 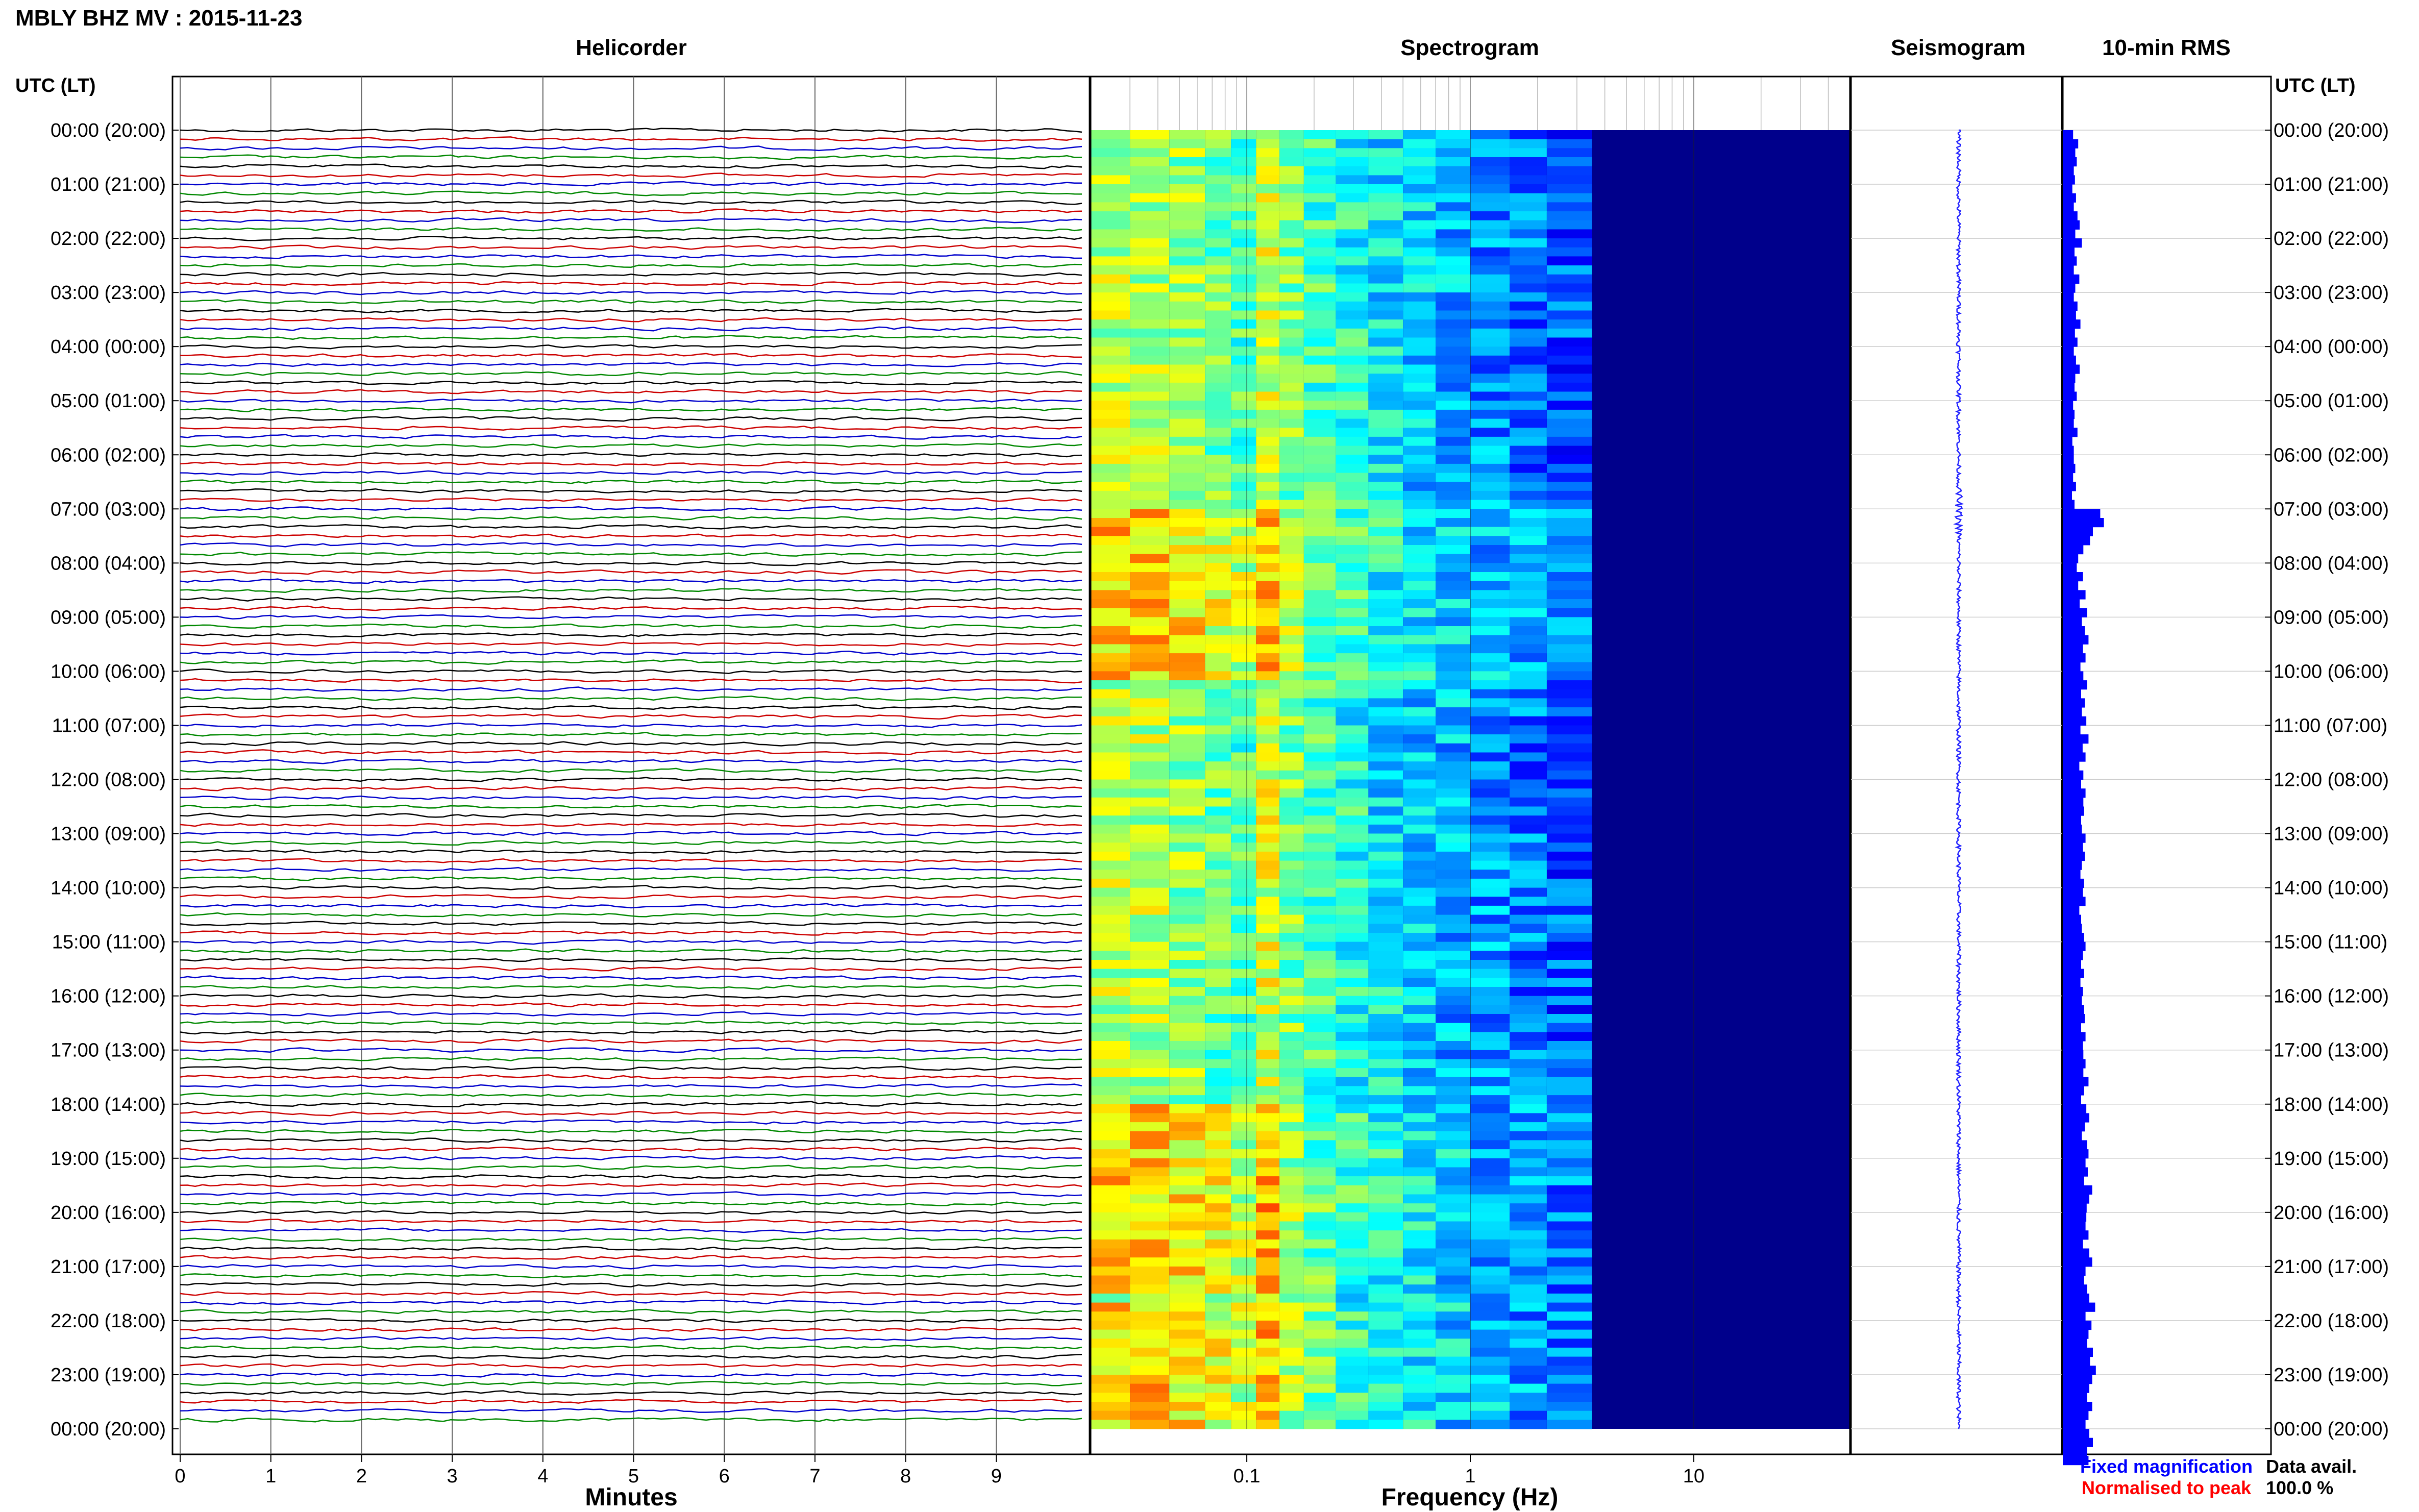 I want to click on time-label-right: 00:00 (20:00), so click(x=2331, y=130).